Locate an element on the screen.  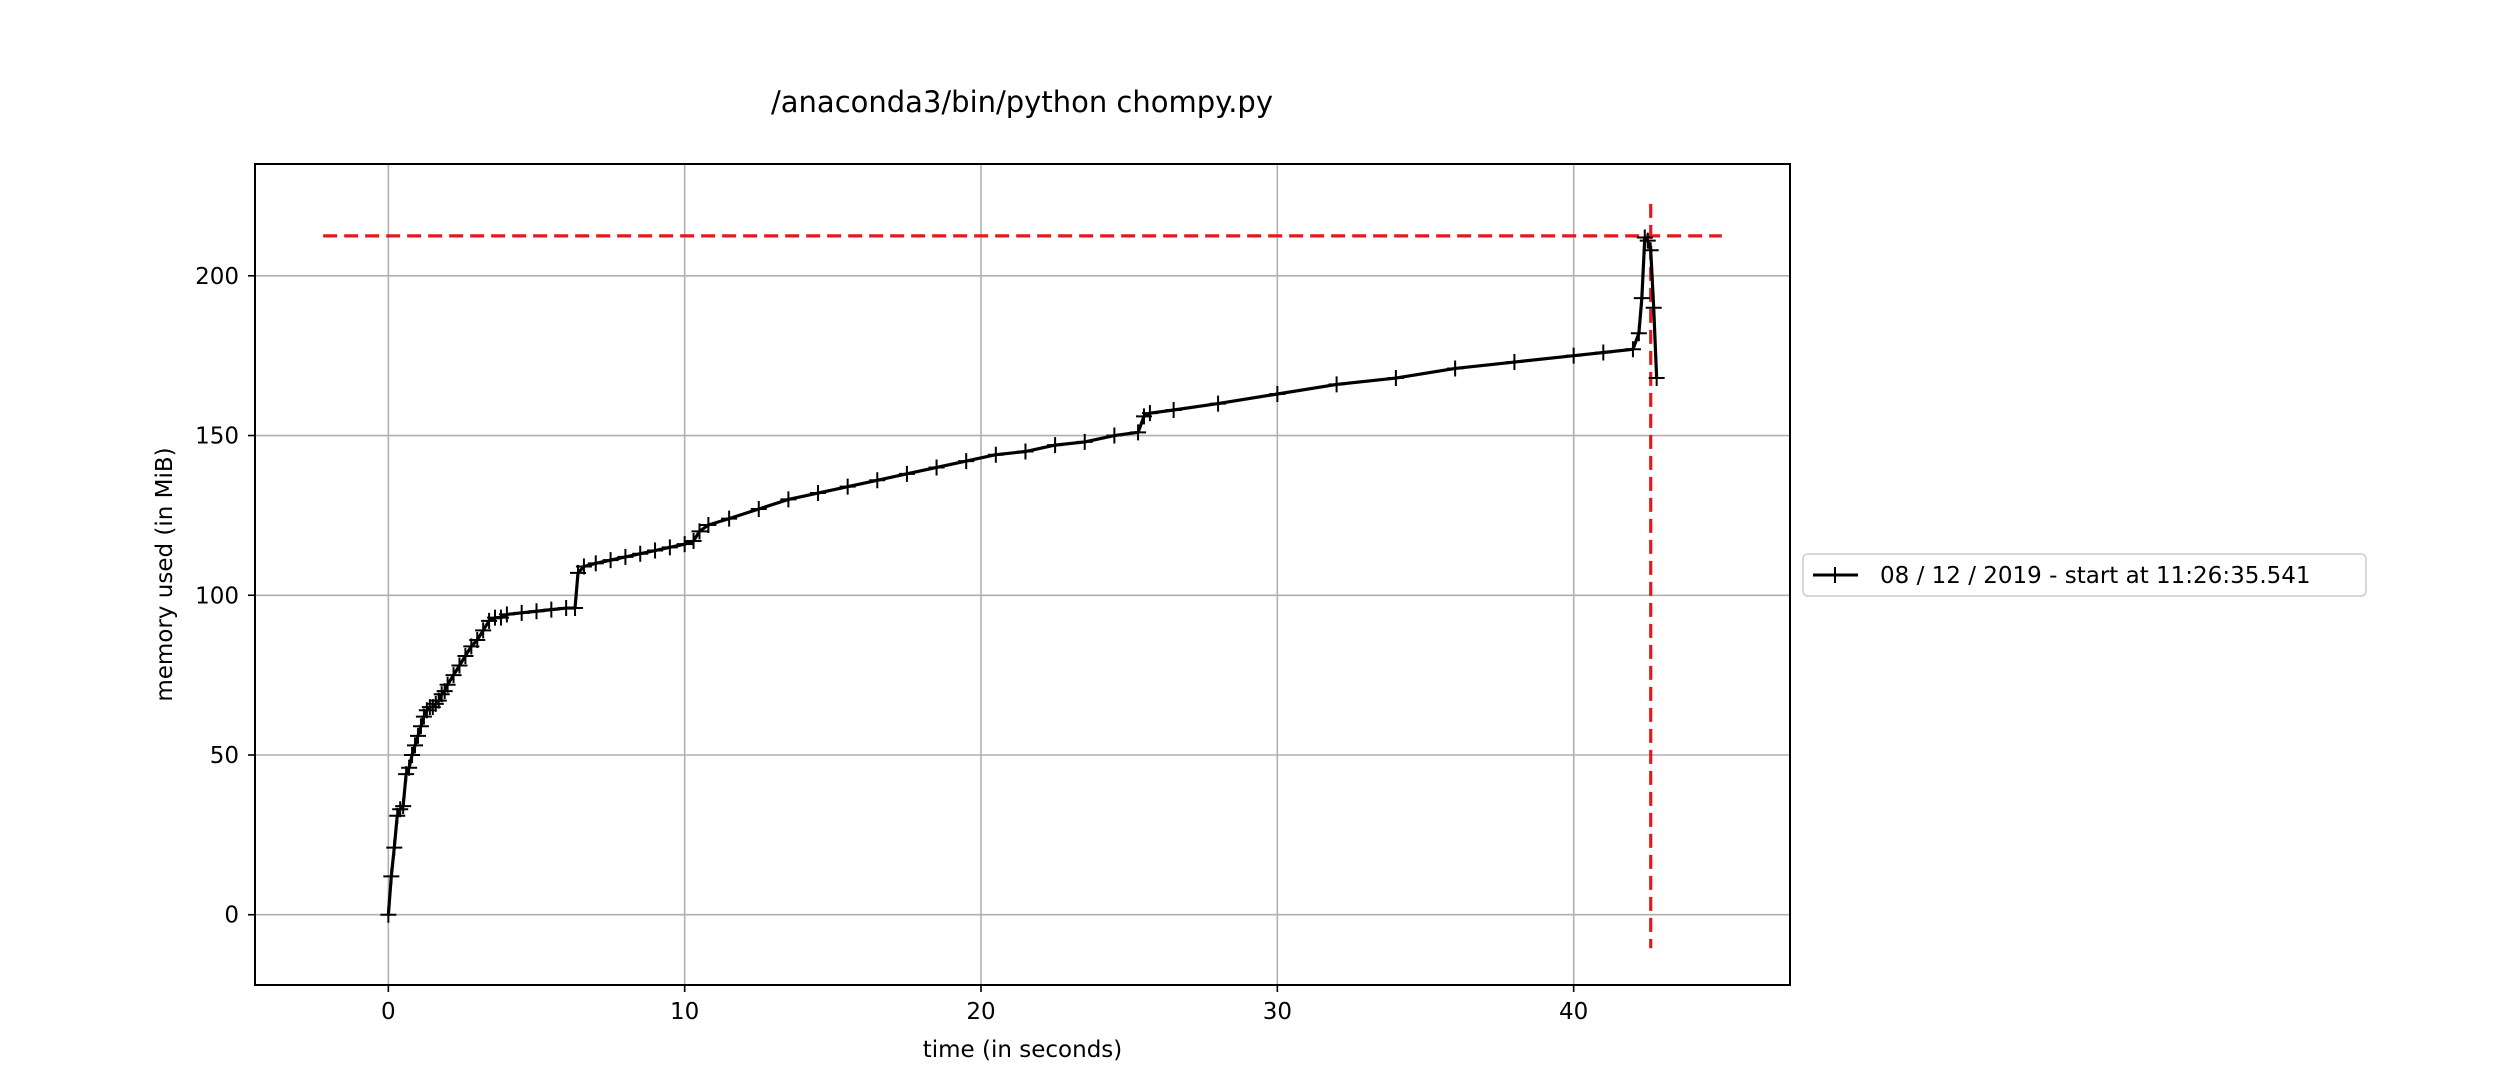
y-tick-label: 0 is located at coordinates (231, 916).